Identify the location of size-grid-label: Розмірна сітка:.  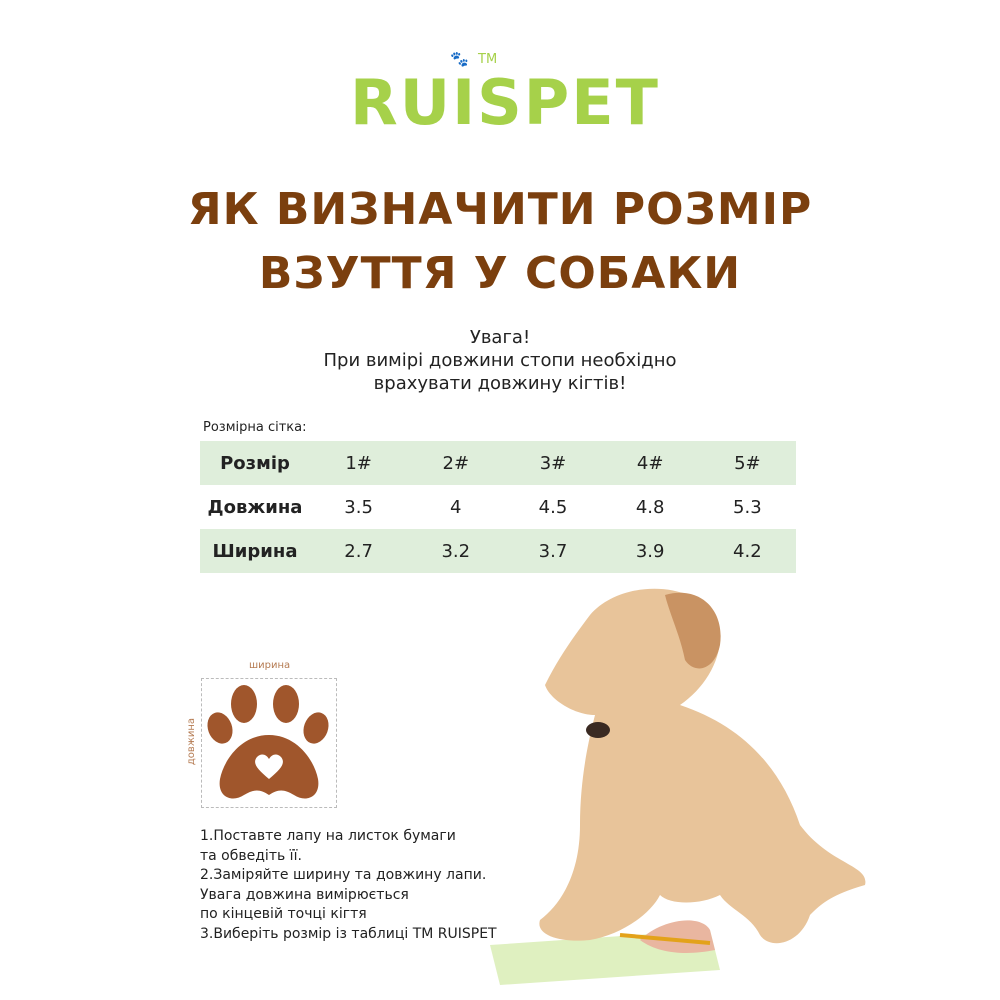
(255, 427).